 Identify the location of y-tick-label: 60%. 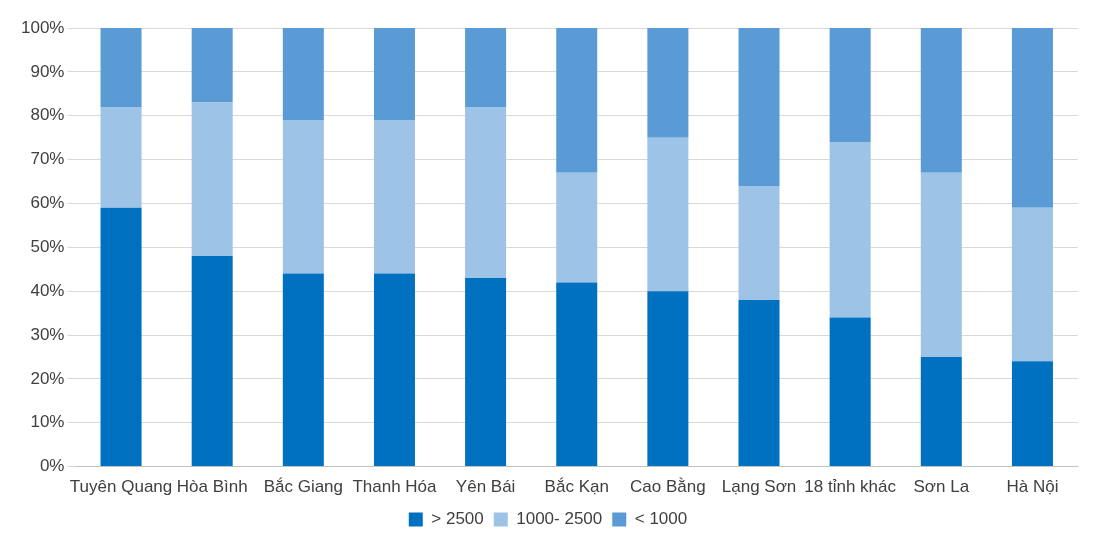
(47, 203).